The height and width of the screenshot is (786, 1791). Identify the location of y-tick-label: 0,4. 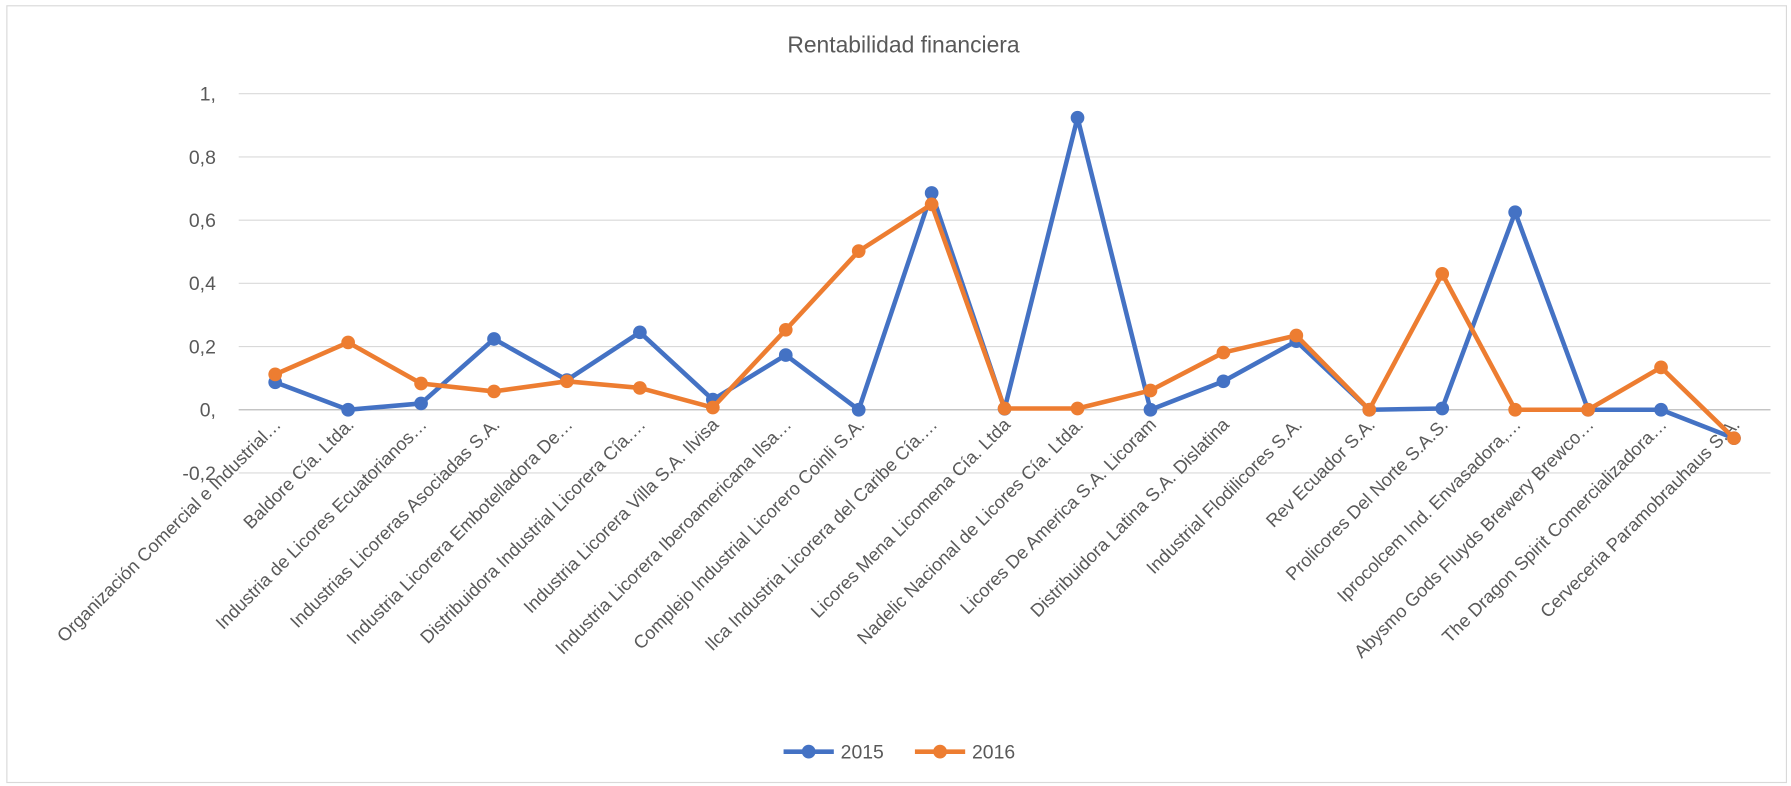
(202, 284).